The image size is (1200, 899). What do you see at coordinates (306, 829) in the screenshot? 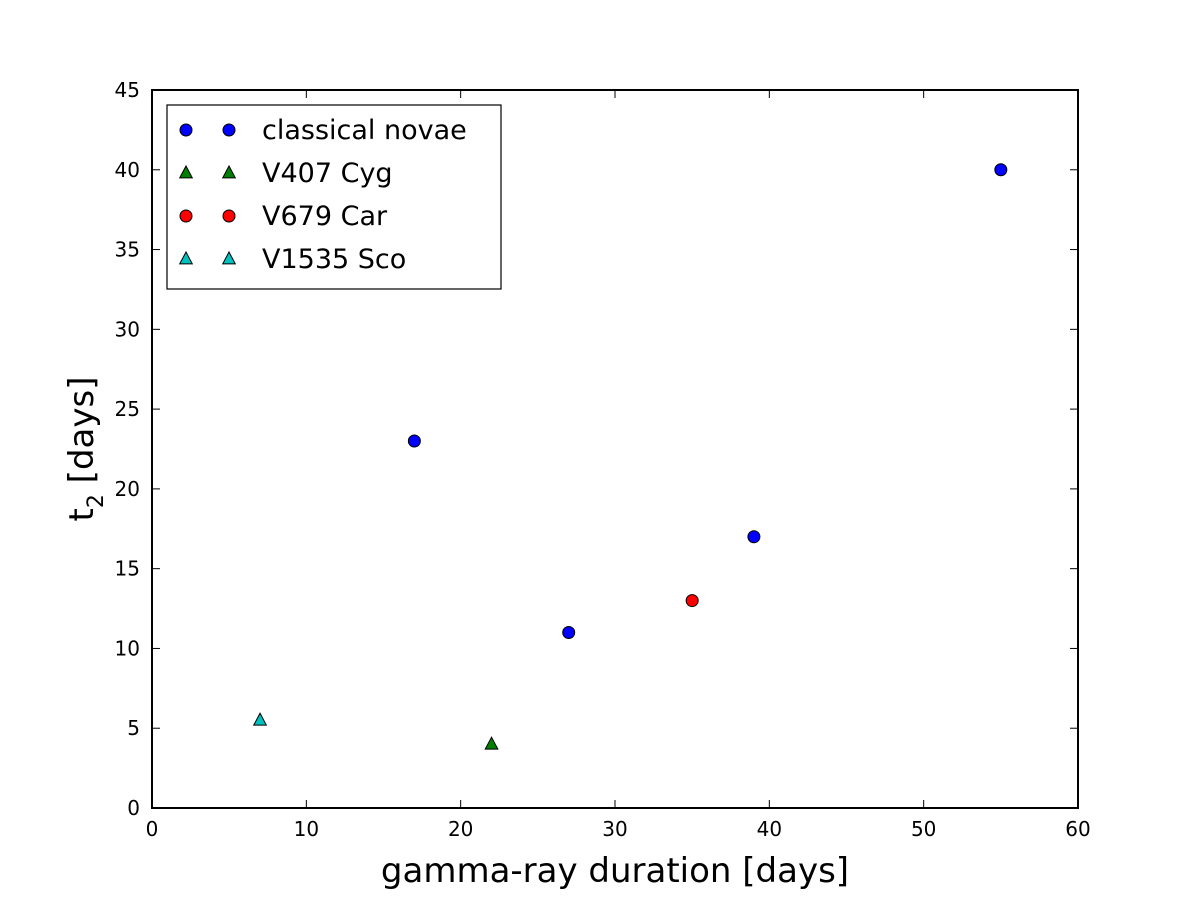
I see `x-tick-label: 10` at bounding box center [306, 829].